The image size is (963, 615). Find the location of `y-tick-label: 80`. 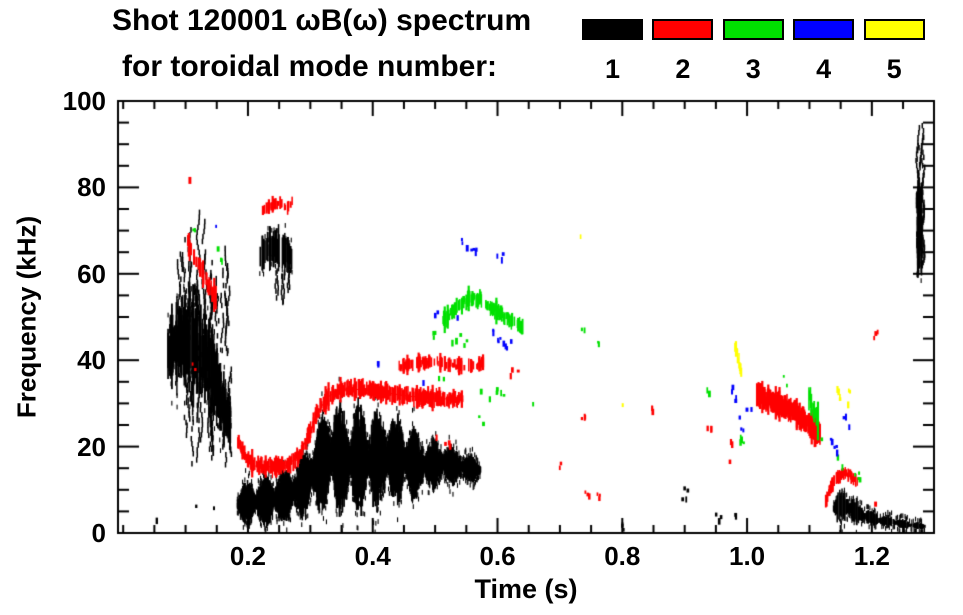

y-tick-label: 80 is located at coordinates (91, 187).